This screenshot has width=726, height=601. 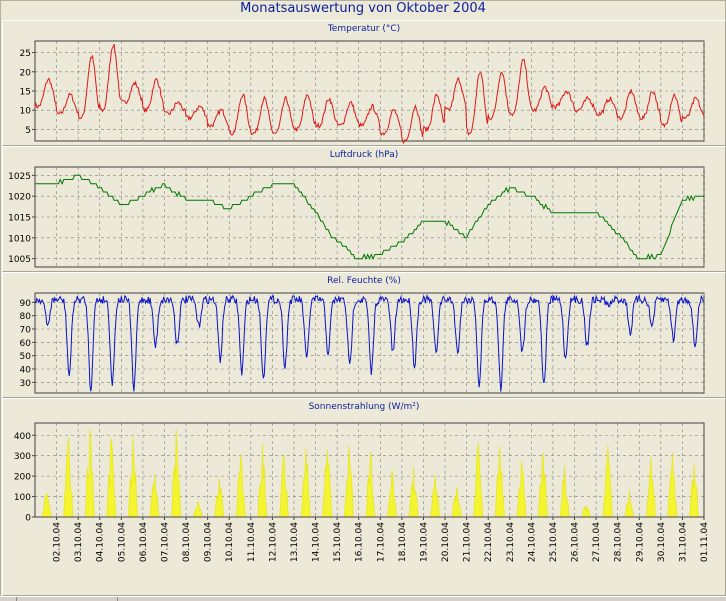 I want to click on x-tick-label: 18.10.04, so click(x=403, y=542).